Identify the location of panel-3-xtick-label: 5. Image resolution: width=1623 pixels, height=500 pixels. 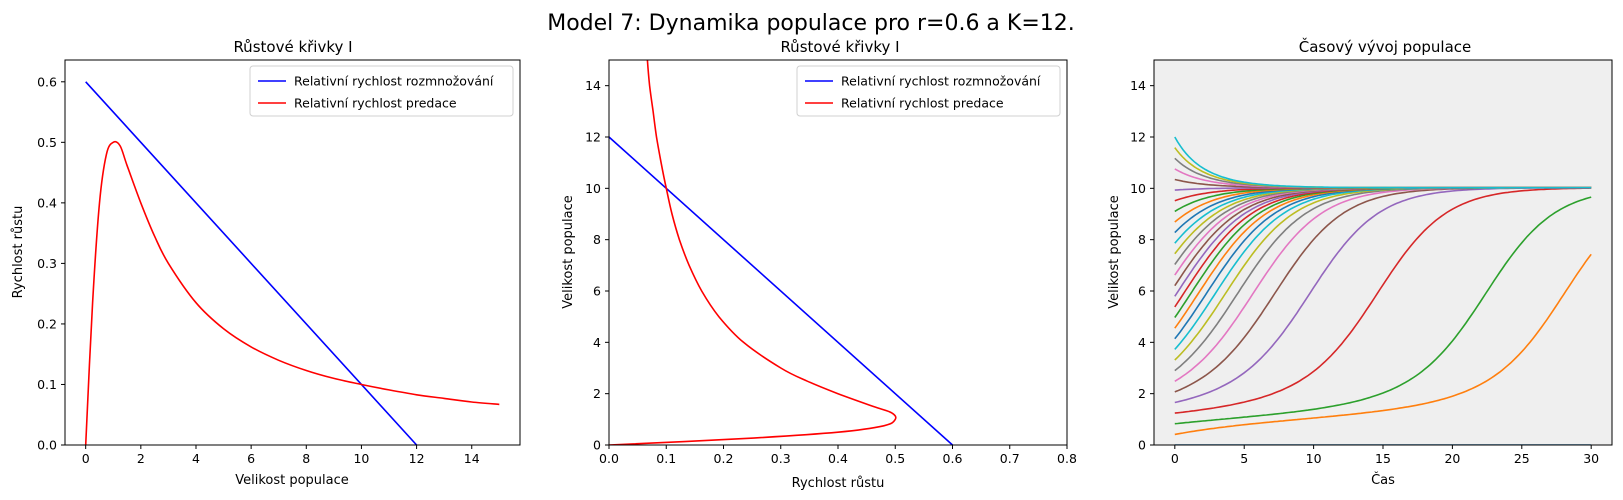
(1244, 458).